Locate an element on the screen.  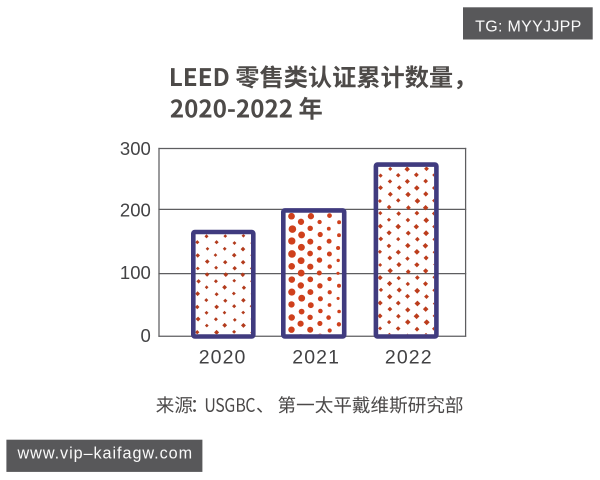
svg-text: 300 is located at coordinates (135, 148).